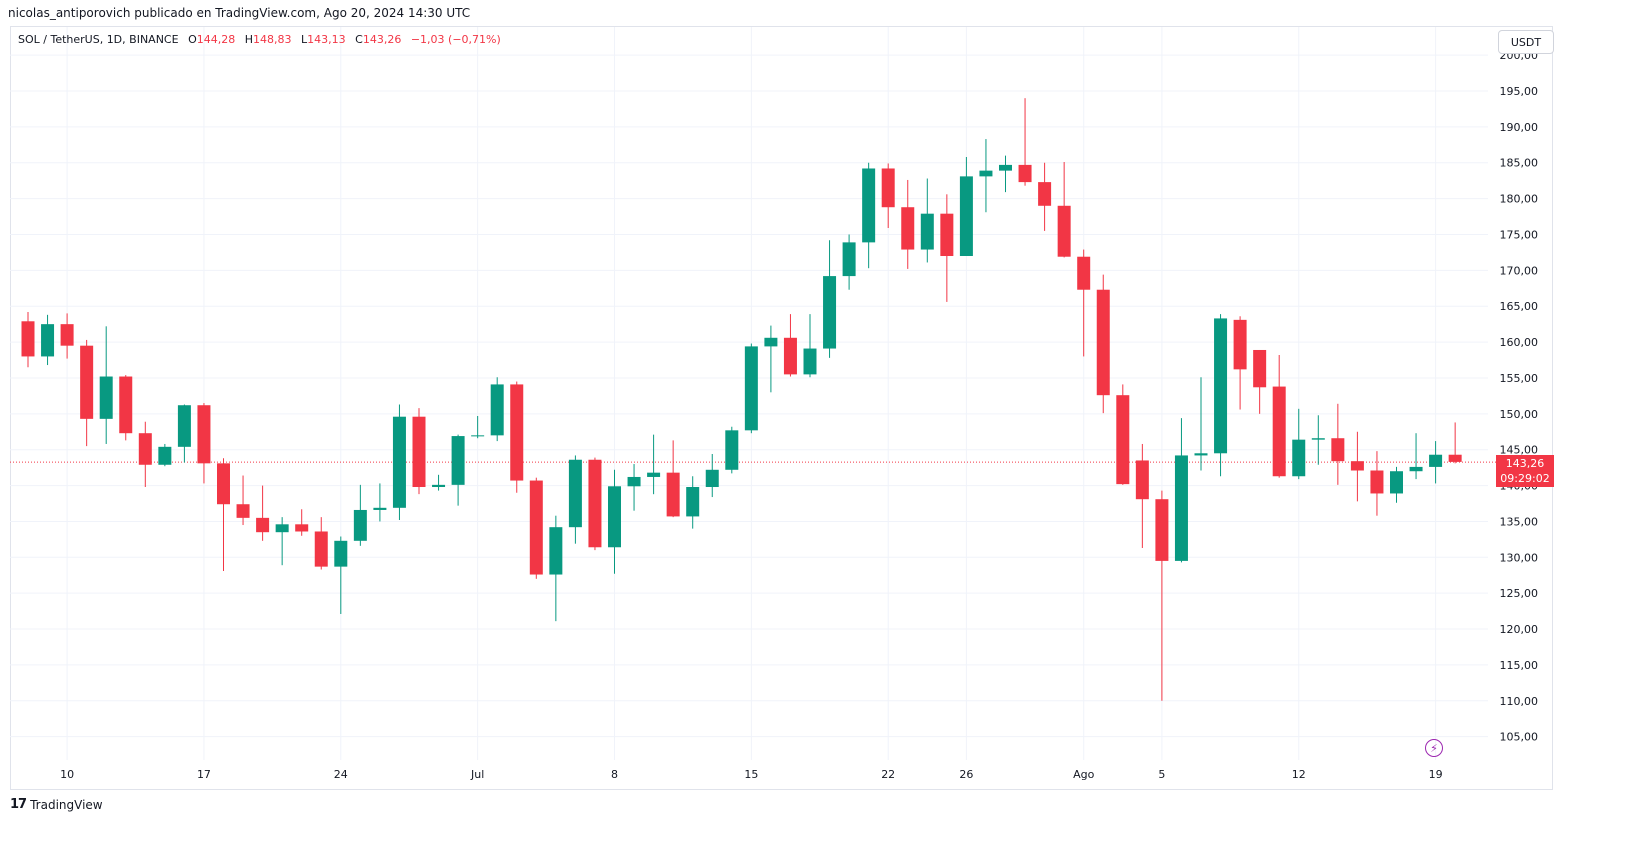 The height and width of the screenshot is (857, 1634). Describe the element at coordinates (1519, 342) in the screenshot. I see `y-tick-label: 160,00` at that location.